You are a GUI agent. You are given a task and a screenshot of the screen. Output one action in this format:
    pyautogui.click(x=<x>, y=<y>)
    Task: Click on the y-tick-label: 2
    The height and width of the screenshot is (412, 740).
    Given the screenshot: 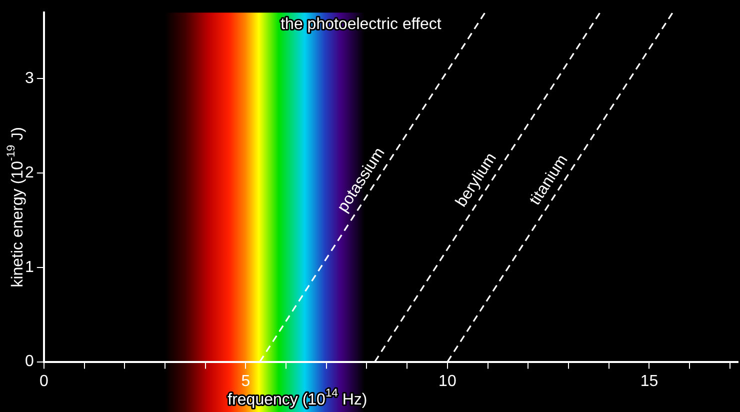 What is the action you would take?
    pyautogui.click(x=29, y=173)
    